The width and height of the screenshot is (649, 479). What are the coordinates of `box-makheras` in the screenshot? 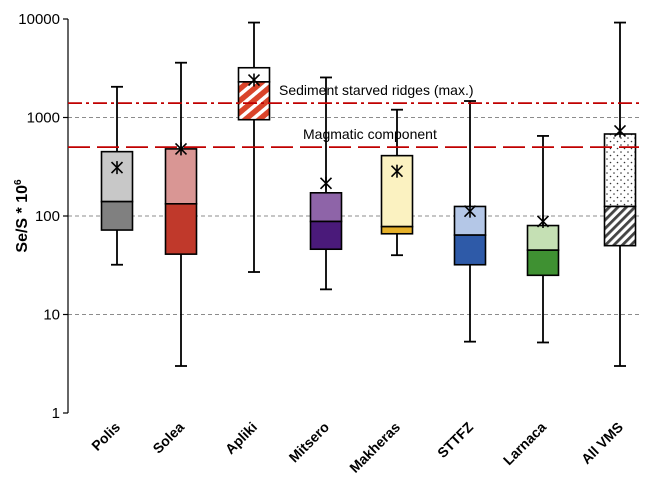 It's located at (397, 182).